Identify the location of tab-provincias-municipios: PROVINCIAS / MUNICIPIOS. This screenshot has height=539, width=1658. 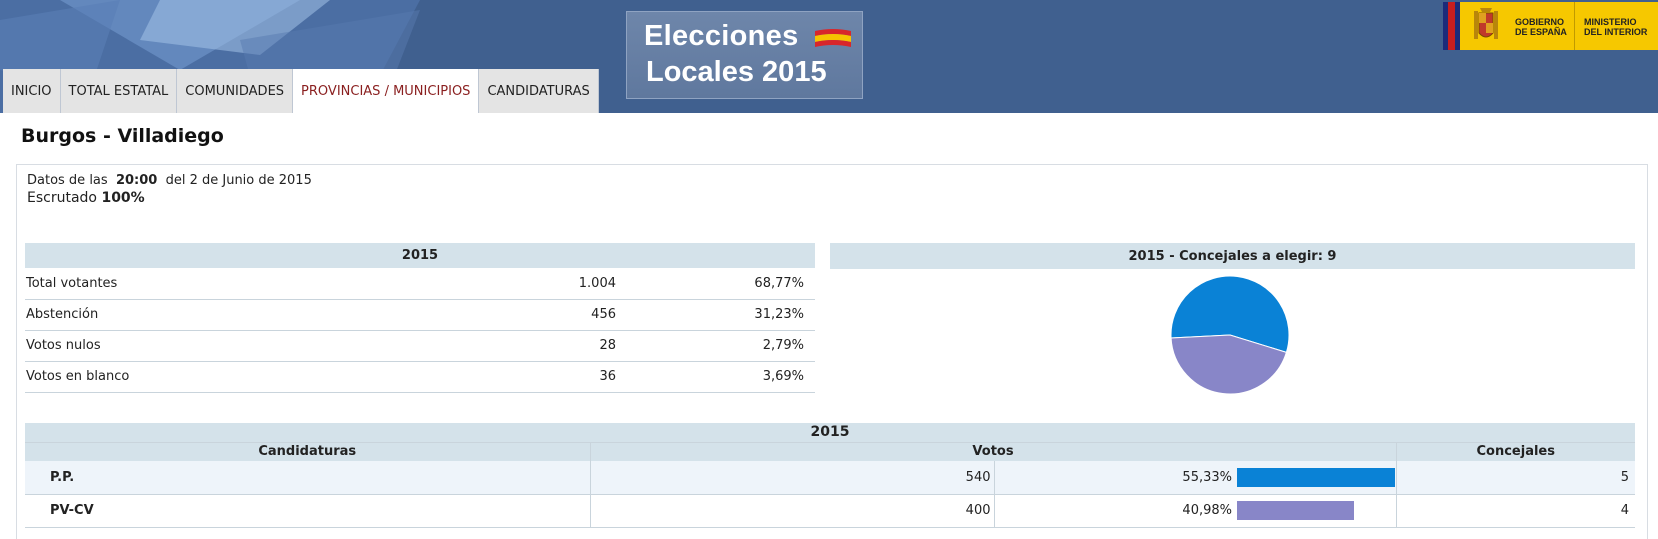
(386, 91).